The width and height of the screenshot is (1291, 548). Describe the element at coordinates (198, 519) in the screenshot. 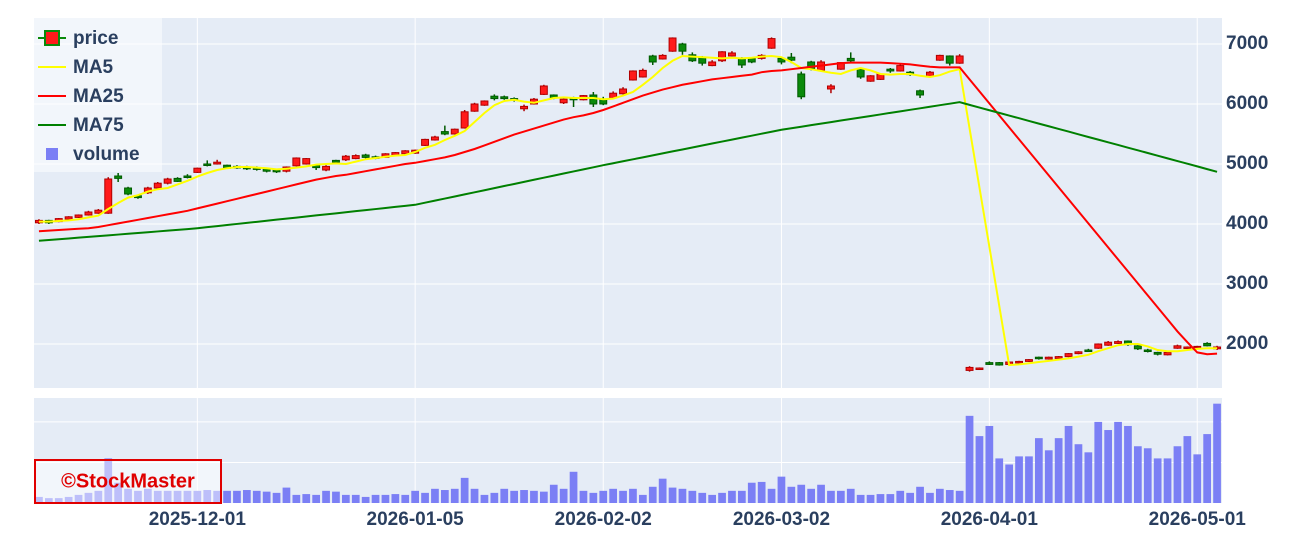

I see `x-tick-label: 2025-12-01` at that location.